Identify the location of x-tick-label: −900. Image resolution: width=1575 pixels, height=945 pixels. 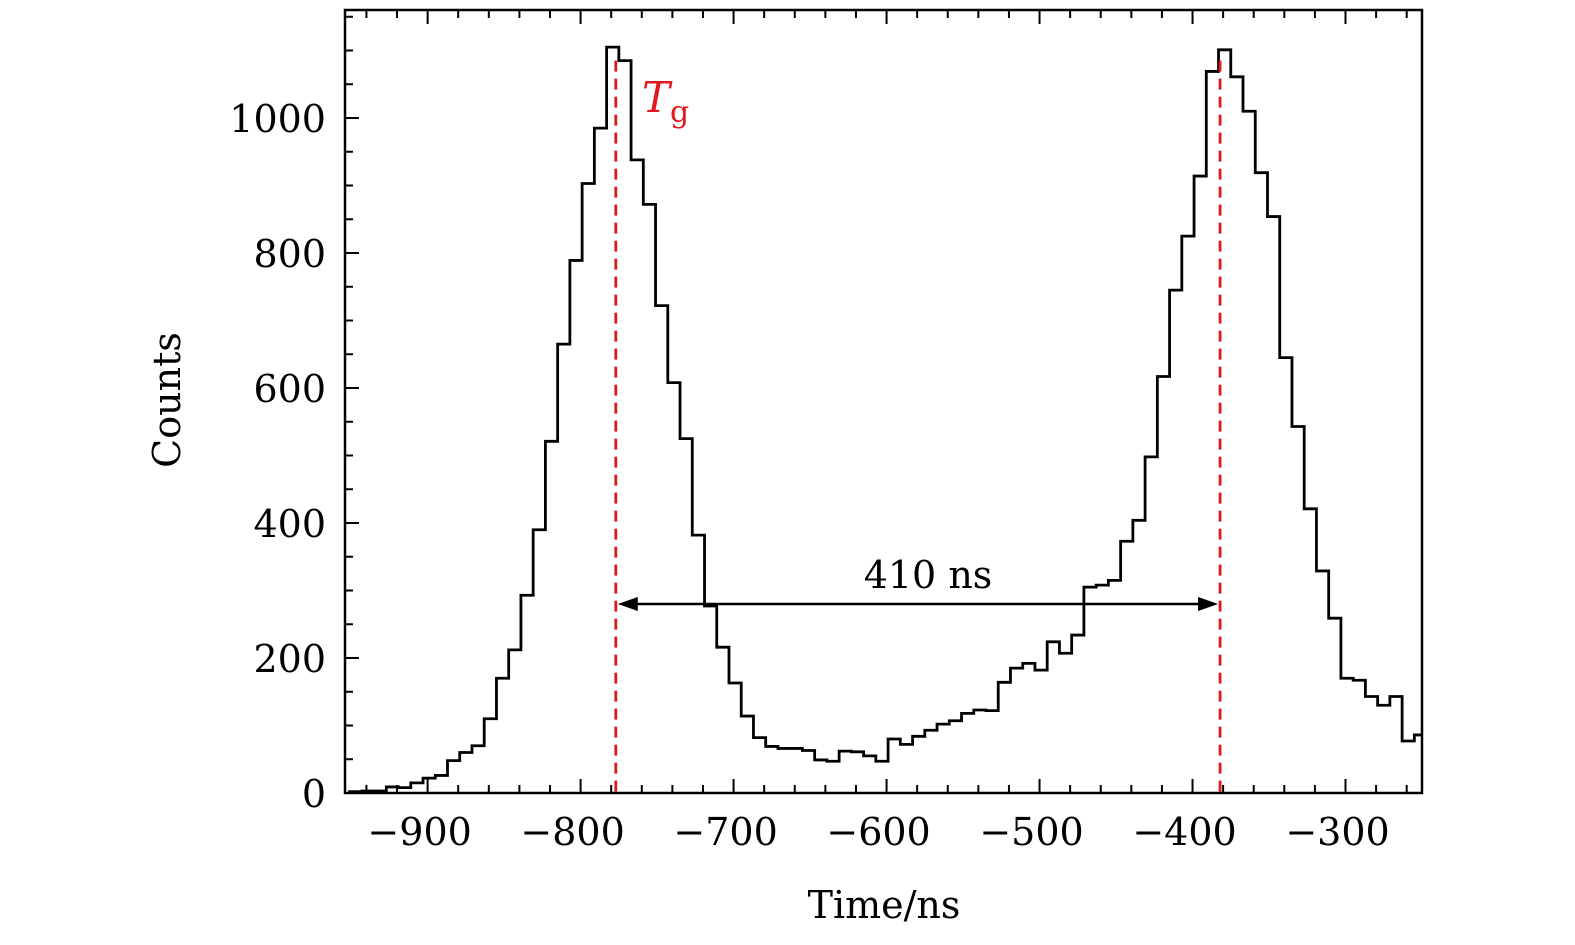
(419, 832).